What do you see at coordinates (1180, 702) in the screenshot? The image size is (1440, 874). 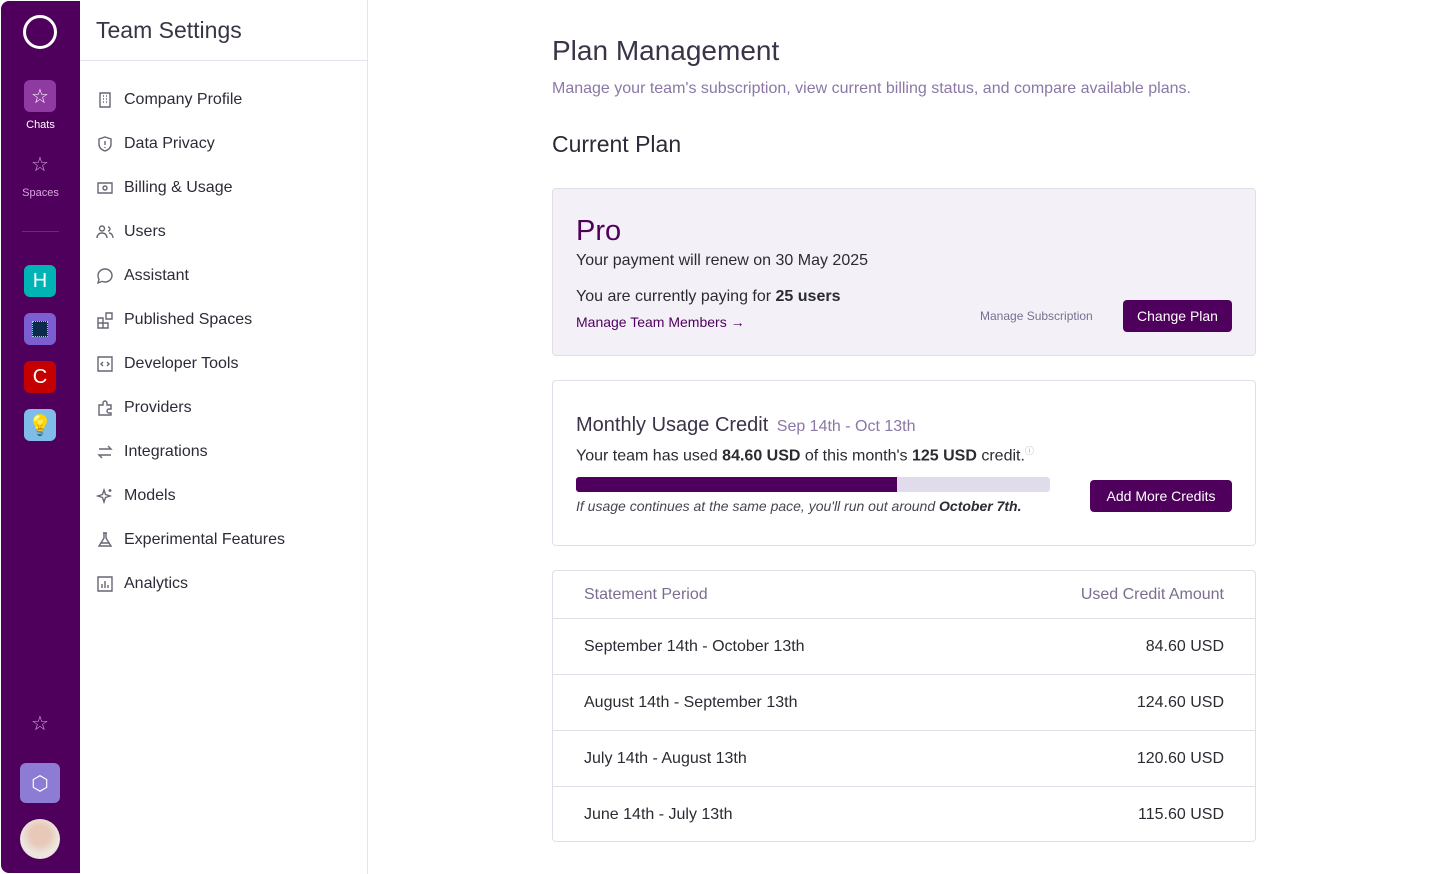 I see `used-credit-amount: 124.60 USD` at bounding box center [1180, 702].